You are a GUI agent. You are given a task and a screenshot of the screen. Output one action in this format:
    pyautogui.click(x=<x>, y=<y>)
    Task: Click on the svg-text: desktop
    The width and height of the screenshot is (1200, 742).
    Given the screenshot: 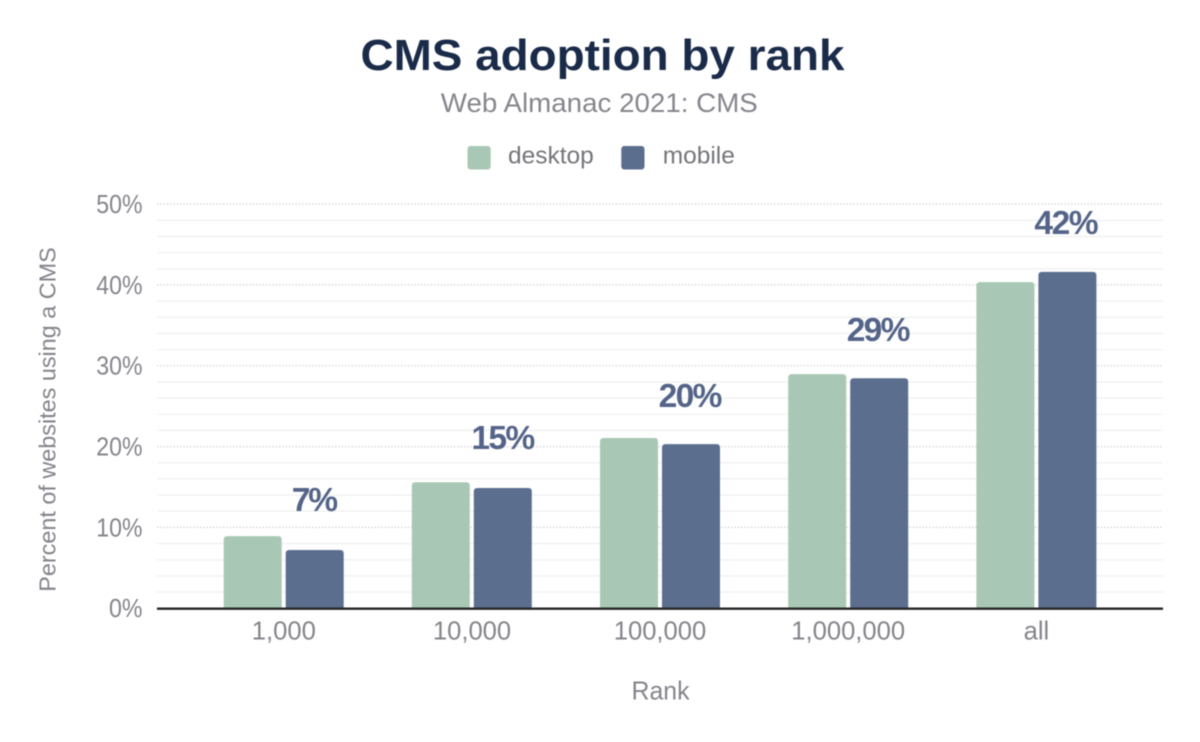 What is the action you would take?
    pyautogui.click(x=551, y=156)
    